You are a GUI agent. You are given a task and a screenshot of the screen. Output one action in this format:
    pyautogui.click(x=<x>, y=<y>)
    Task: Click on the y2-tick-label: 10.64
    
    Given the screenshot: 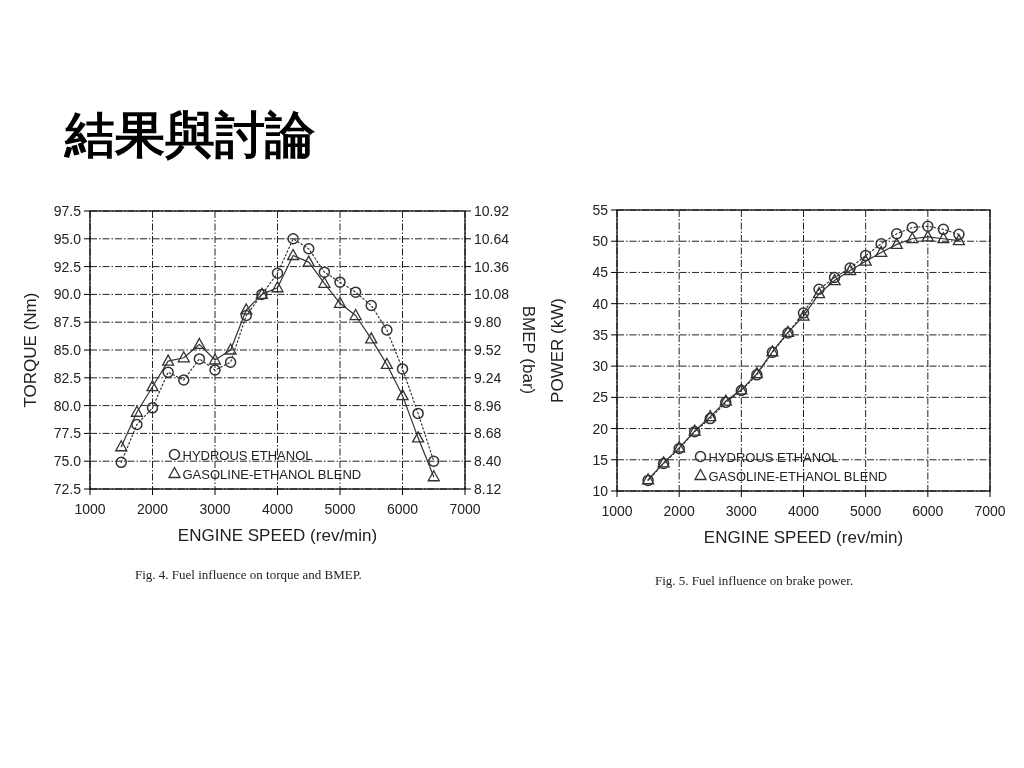 What is the action you would take?
    pyautogui.click(x=492, y=238)
    